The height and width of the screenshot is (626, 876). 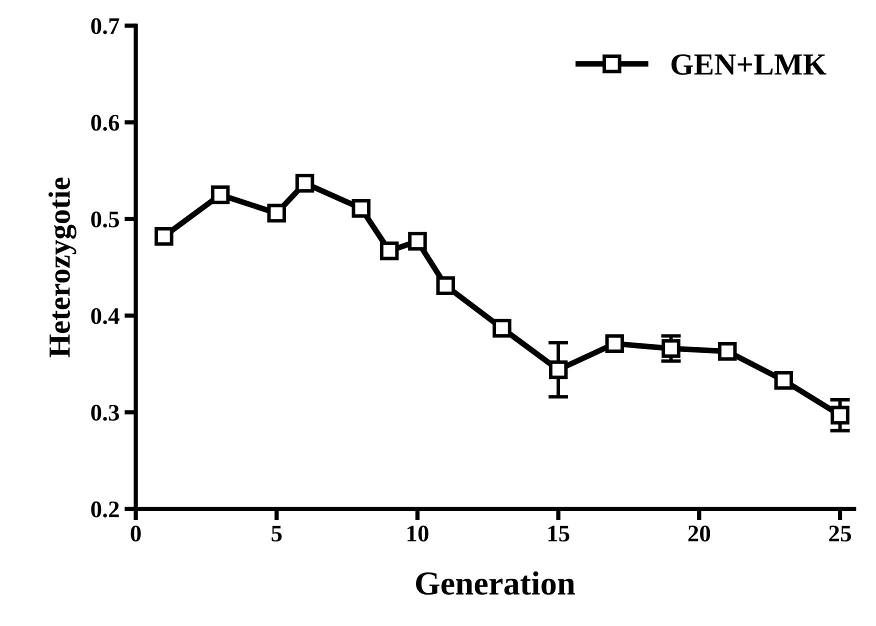 I want to click on y-tick-label: 0.3, so click(x=105, y=412).